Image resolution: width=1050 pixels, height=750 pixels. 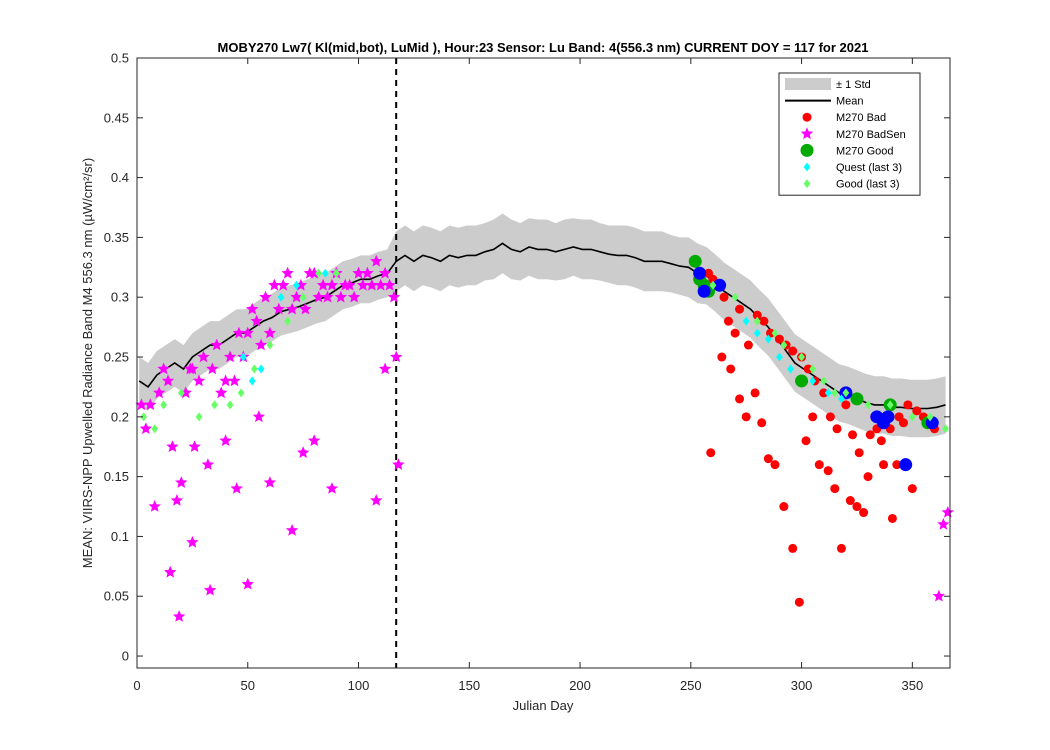 I want to click on legend-good-last-3-swatch, so click(x=807, y=184).